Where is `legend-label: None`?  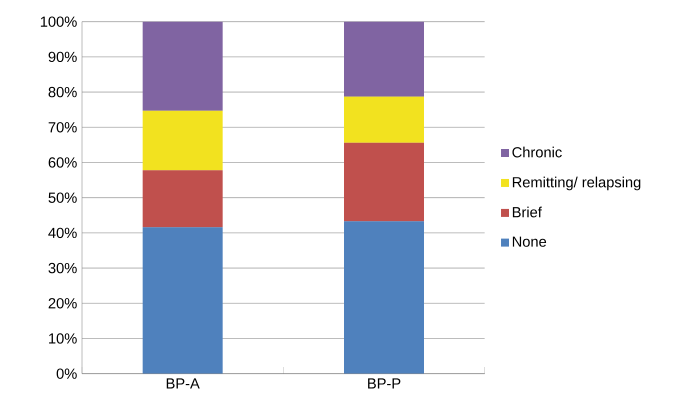 legend-label: None is located at coordinates (529, 241).